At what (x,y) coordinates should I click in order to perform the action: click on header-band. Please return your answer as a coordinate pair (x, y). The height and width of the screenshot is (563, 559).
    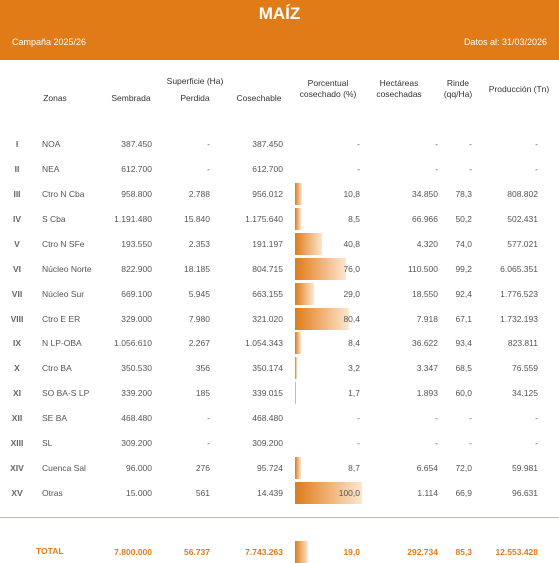
    Looking at the image, I should click on (279, 30).